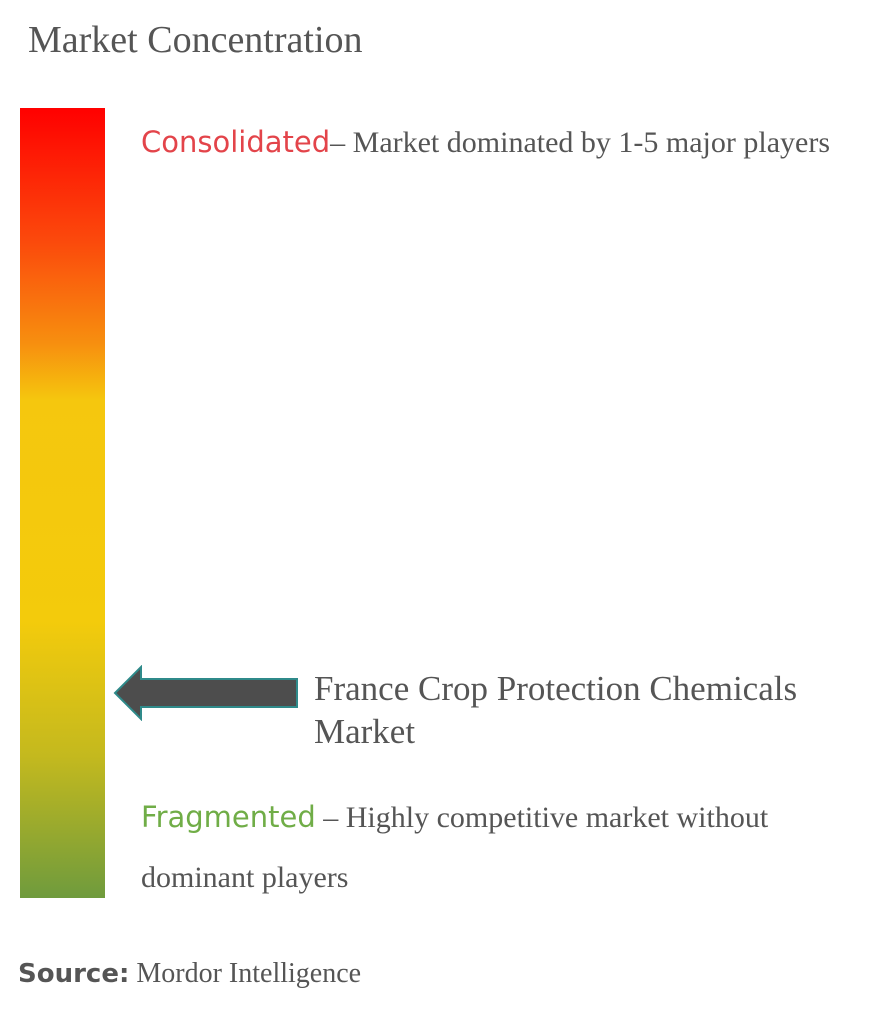 Image resolution: width=885 pixels, height=1010 pixels. What do you see at coordinates (245, 973) in the screenshot?
I see `source-value: Mordor Intelligence` at bounding box center [245, 973].